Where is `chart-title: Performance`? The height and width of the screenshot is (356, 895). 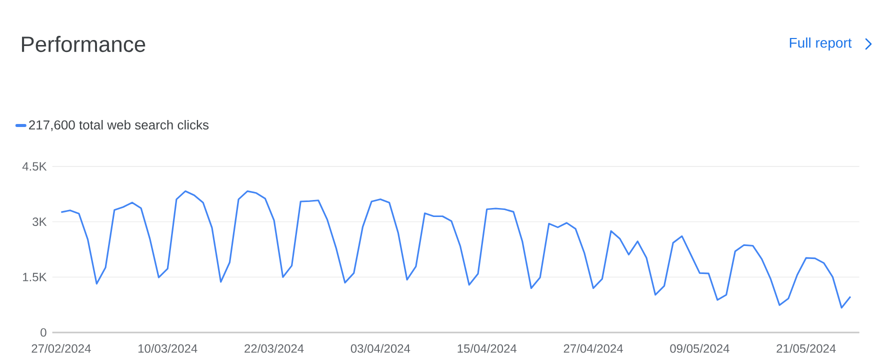
chart-title: Performance is located at coordinates (84, 44).